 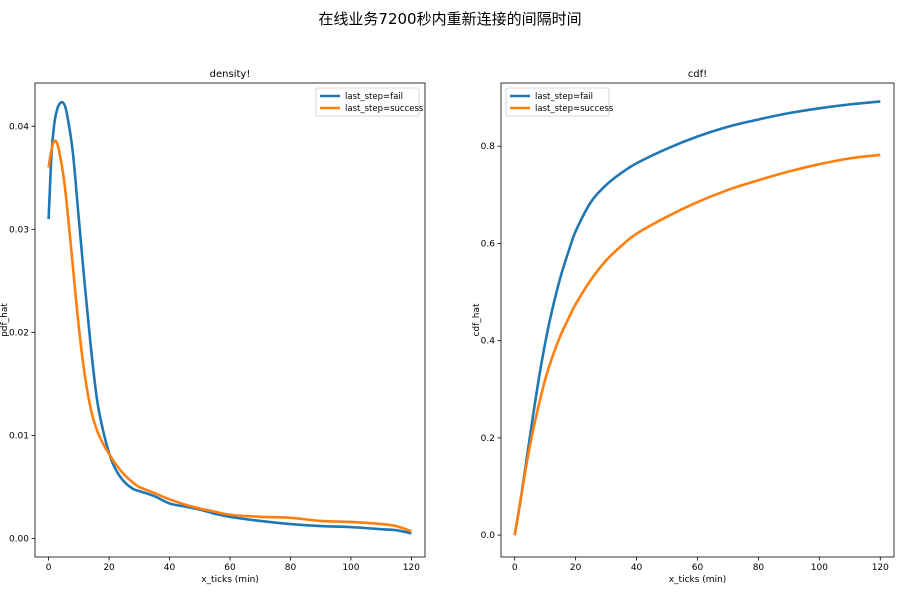 What do you see at coordinates (488, 147) in the screenshot?
I see `y-tick-label: 0.8` at bounding box center [488, 147].